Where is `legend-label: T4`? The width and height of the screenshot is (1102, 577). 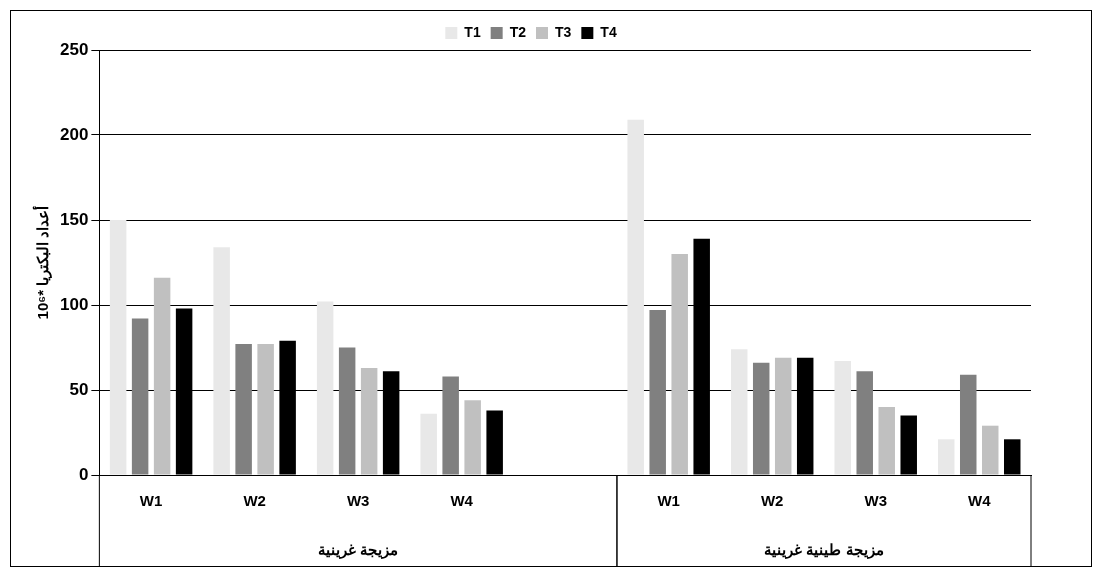 legend-label: T4 is located at coordinates (608, 31).